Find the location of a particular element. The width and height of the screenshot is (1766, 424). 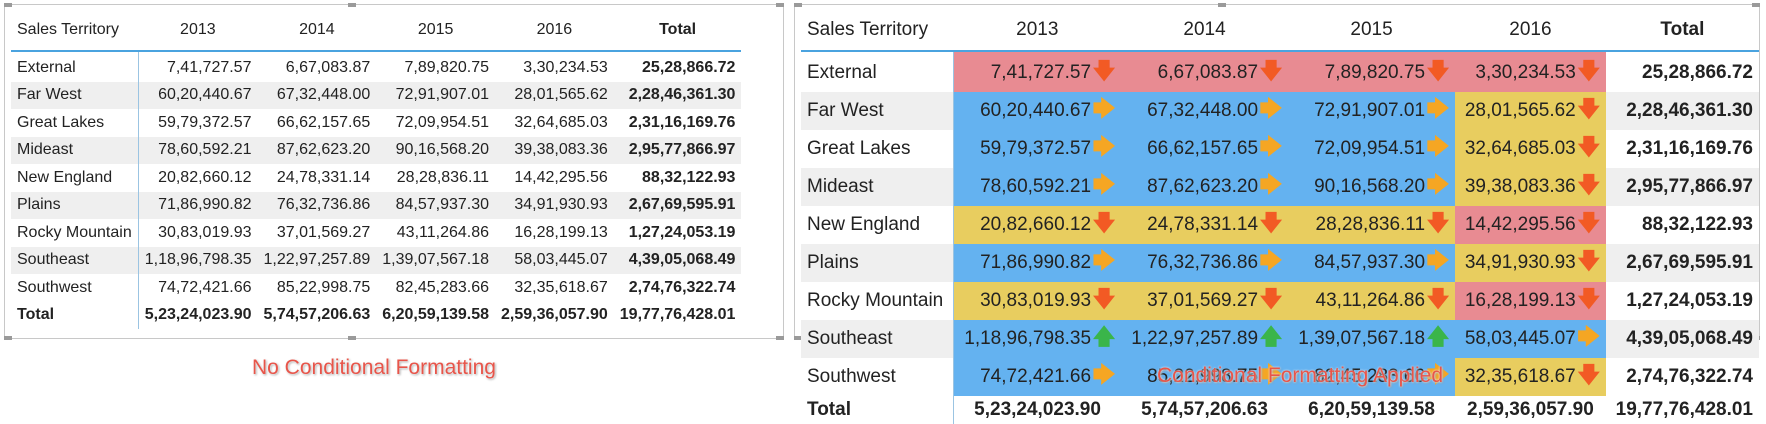

value-cell: 14,42,295.56🡇 is located at coordinates (1530, 225).